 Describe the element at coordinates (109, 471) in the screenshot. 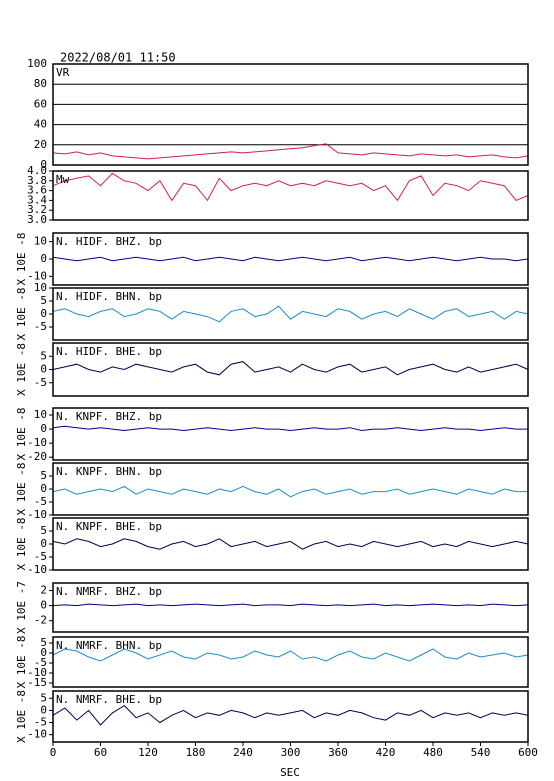

I see `panel-label: N. KNPF. BHN. bp` at that location.